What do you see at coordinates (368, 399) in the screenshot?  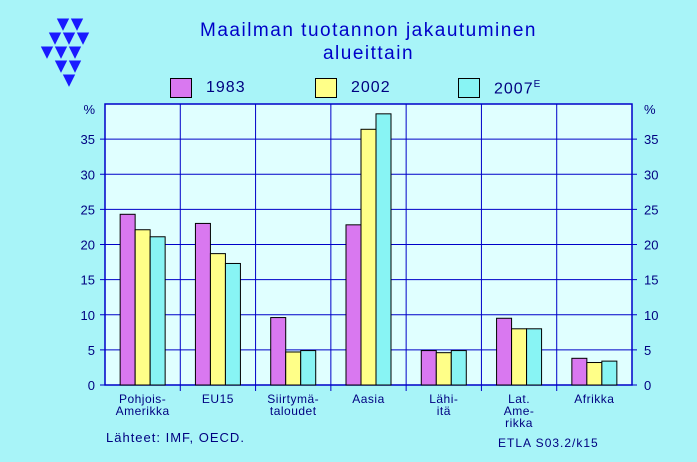 I see `x-category-label: Aasia` at bounding box center [368, 399].